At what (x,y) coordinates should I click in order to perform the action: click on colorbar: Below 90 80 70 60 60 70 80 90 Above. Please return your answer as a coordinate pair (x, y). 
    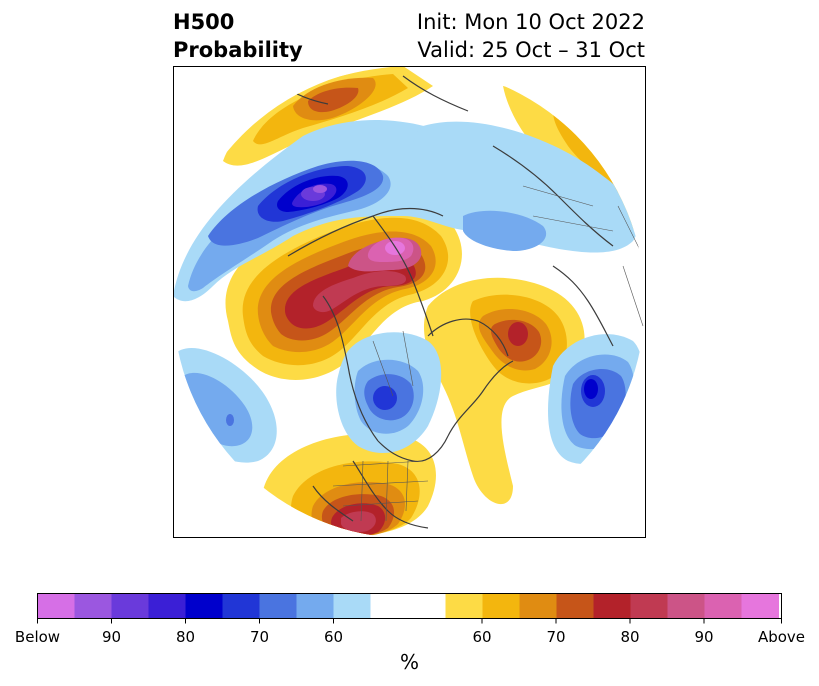
    Looking at the image, I should click on (410, 619).